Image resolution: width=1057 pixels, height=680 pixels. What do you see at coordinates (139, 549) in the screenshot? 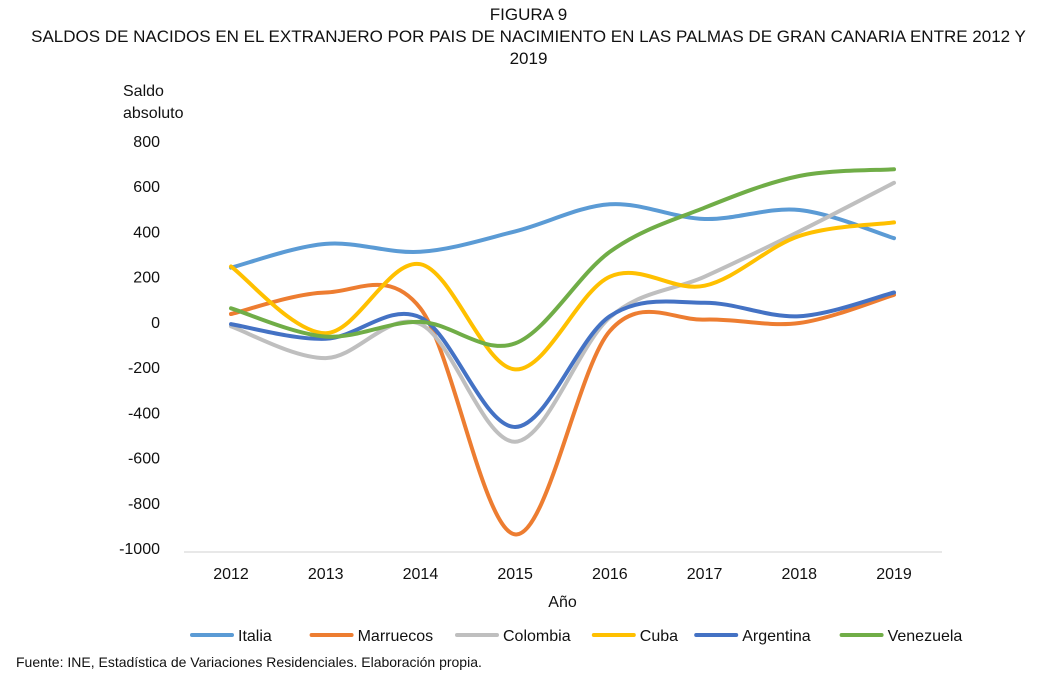
I see `y-tick-label: -1000` at bounding box center [139, 549].